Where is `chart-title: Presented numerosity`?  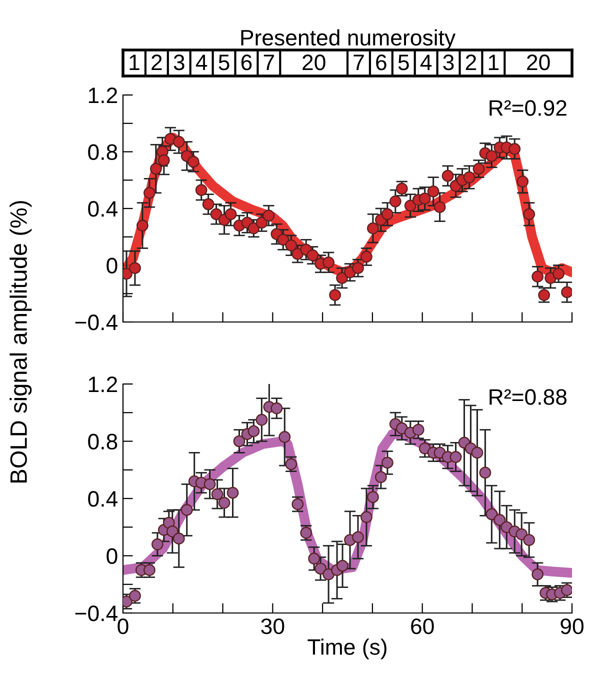 chart-title: Presented numerosity is located at coordinates (348, 39).